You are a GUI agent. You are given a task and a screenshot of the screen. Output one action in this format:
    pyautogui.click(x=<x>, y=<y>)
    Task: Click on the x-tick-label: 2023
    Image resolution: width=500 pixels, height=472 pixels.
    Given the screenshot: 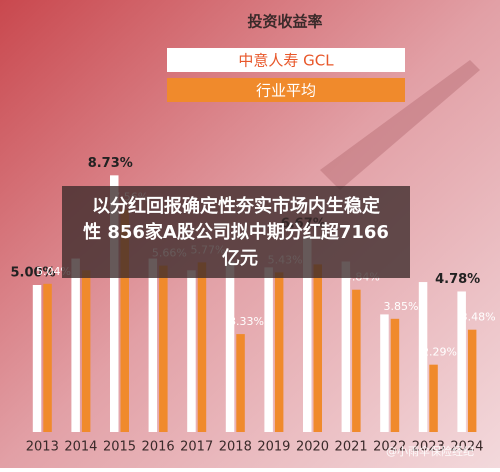 What is the action you would take?
    pyautogui.click(x=428, y=447)
    